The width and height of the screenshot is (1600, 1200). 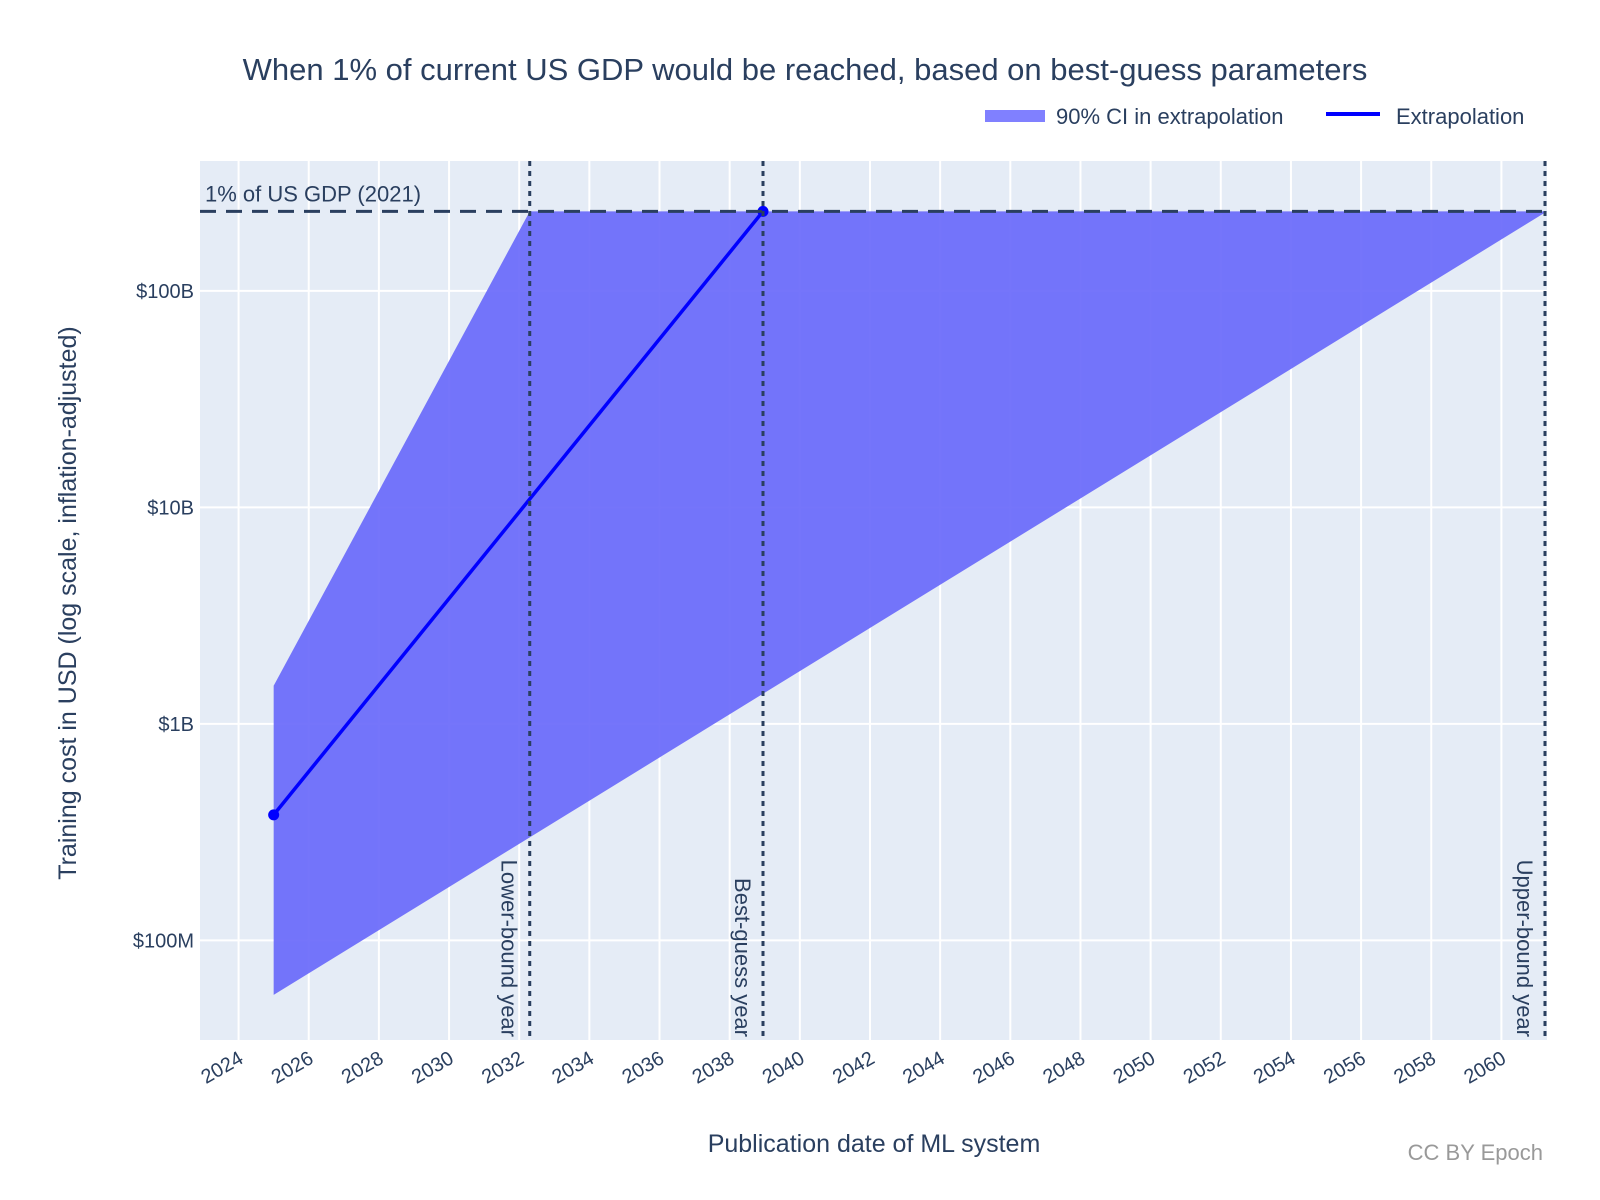 What do you see at coordinates (874, 1144) in the screenshot?
I see `x-axis-title: Publication date of ML system` at bounding box center [874, 1144].